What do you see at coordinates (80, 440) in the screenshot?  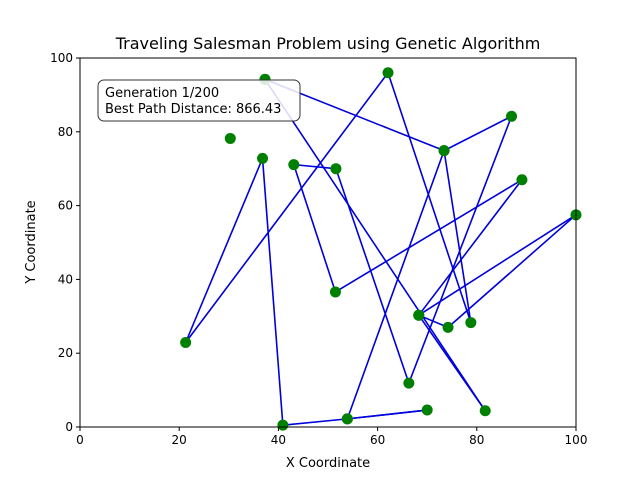 I see `x-tick-label: 0` at bounding box center [80, 440].